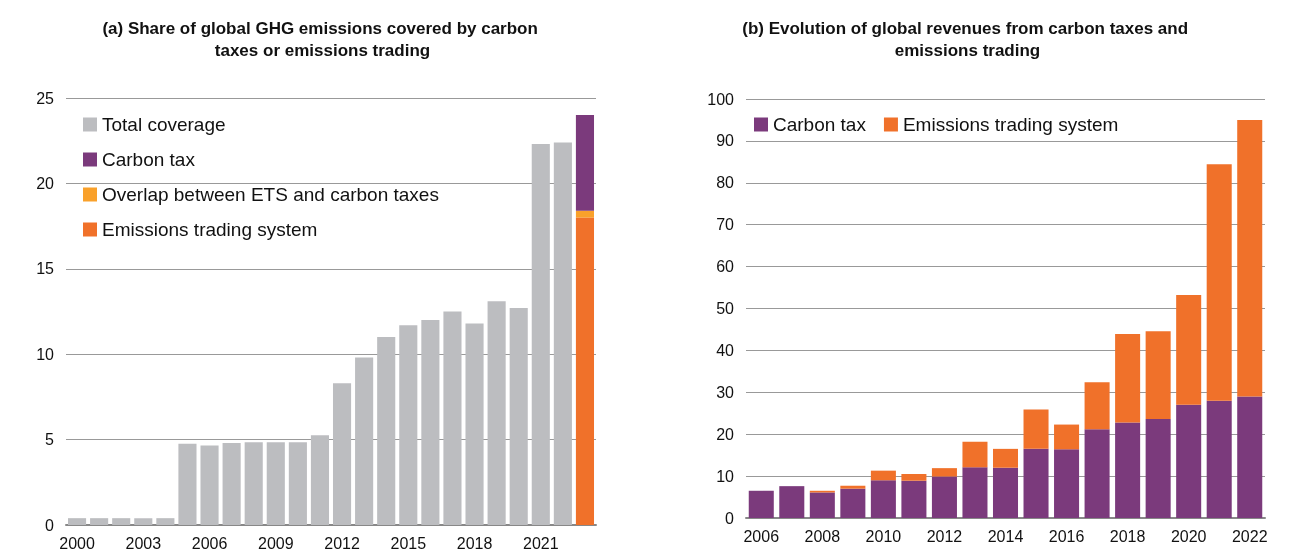 The image size is (1291, 558). Describe the element at coordinates (143, 543) in the screenshot. I see `x-tick-label: 2003` at that location.